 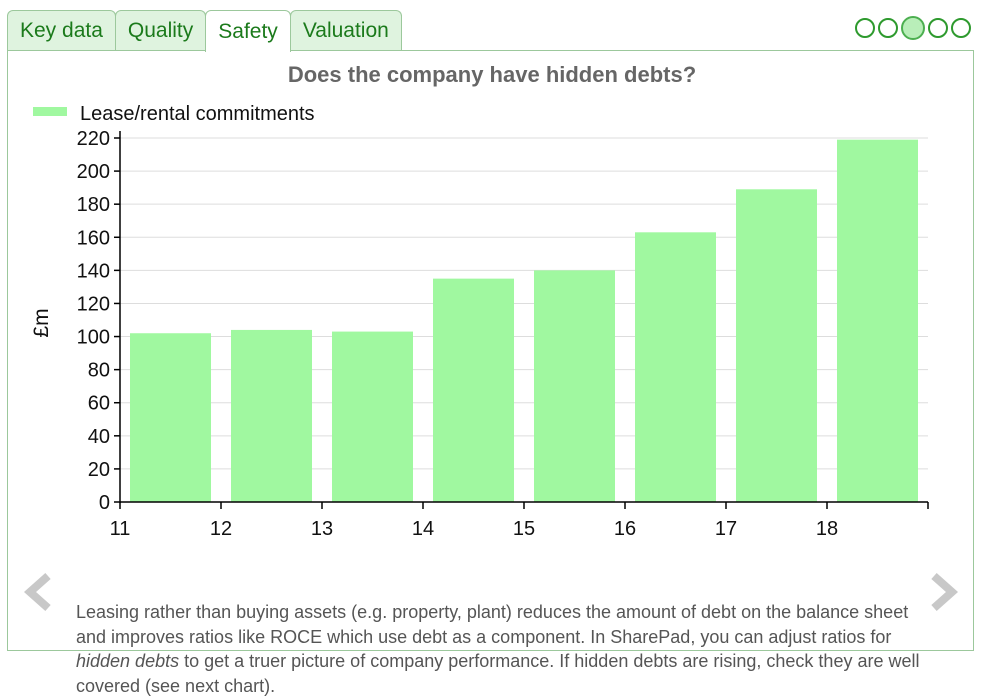 What do you see at coordinates (120, 529) in the screenshot?
I see `x-tick-label: 11` at bounding box center [120, 529].